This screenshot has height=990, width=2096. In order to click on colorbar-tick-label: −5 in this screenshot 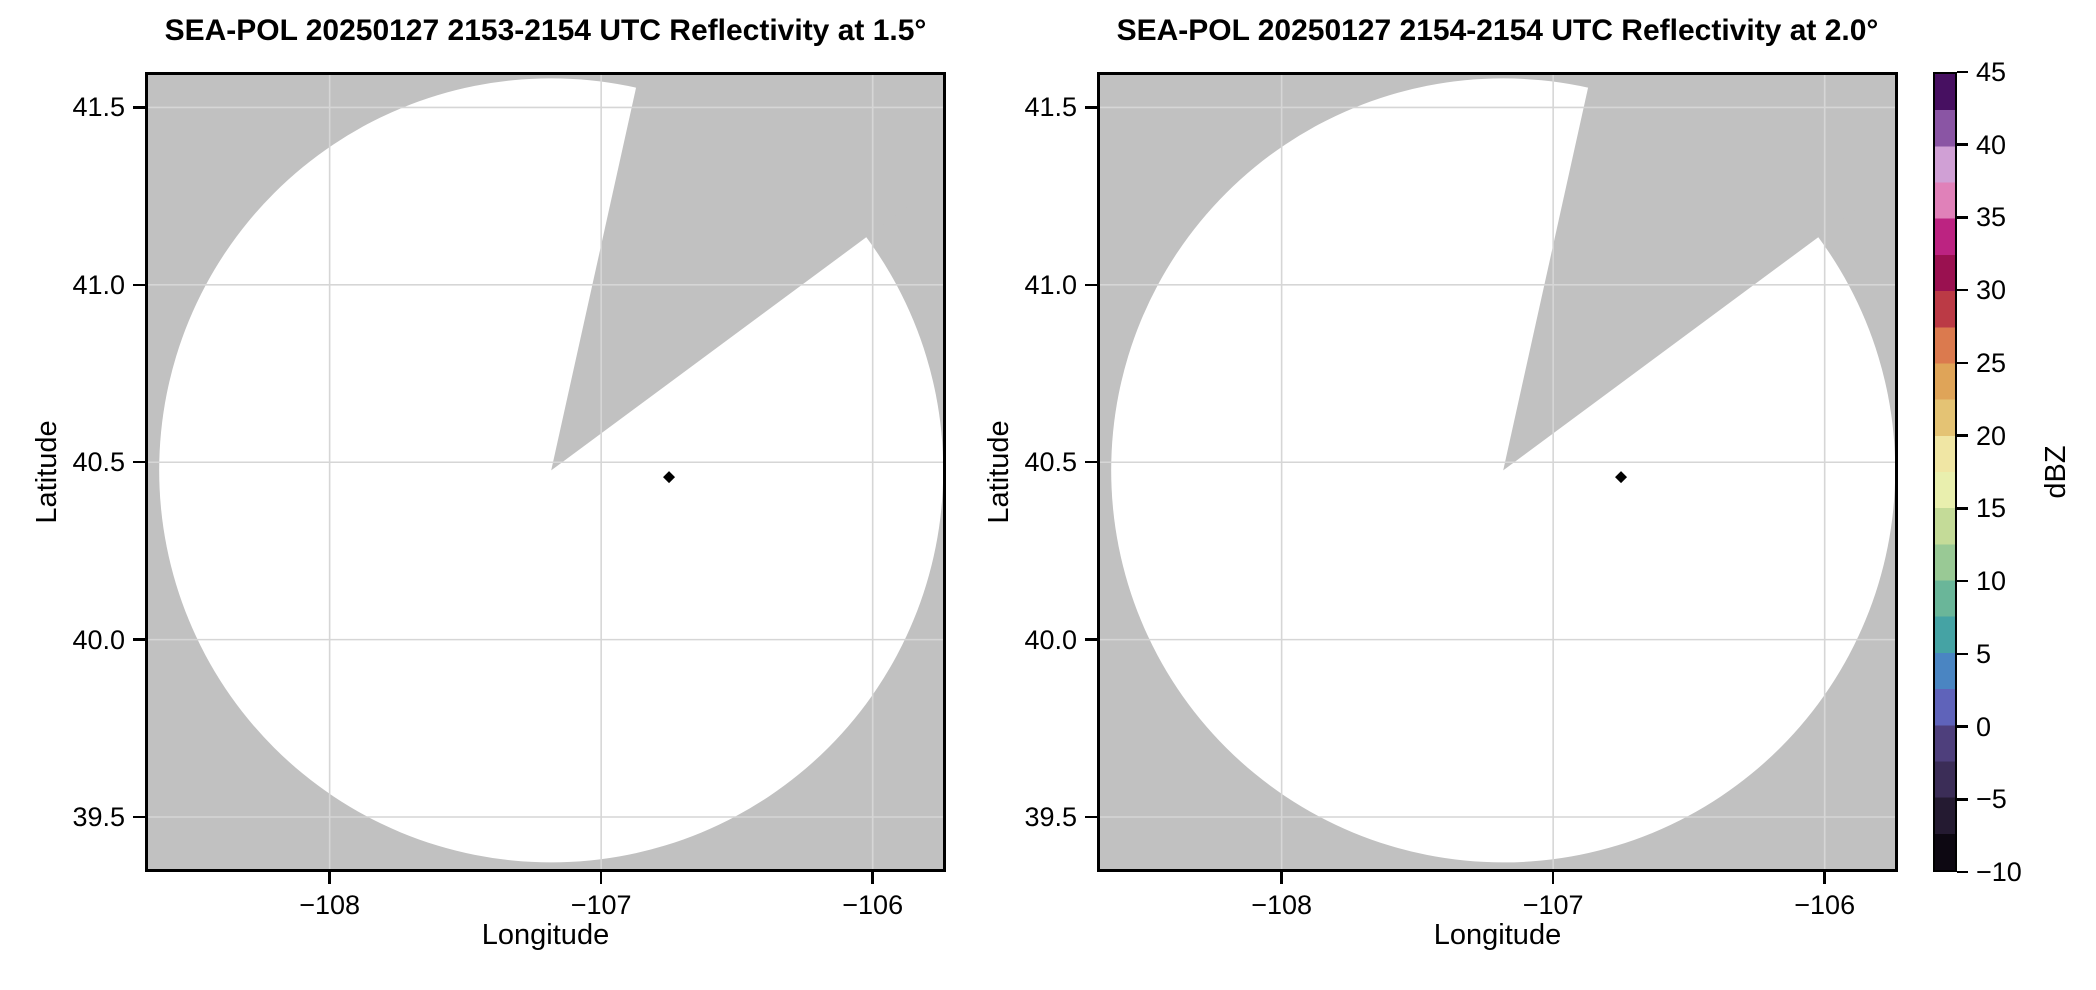, I will do `click(1991, 799)`.